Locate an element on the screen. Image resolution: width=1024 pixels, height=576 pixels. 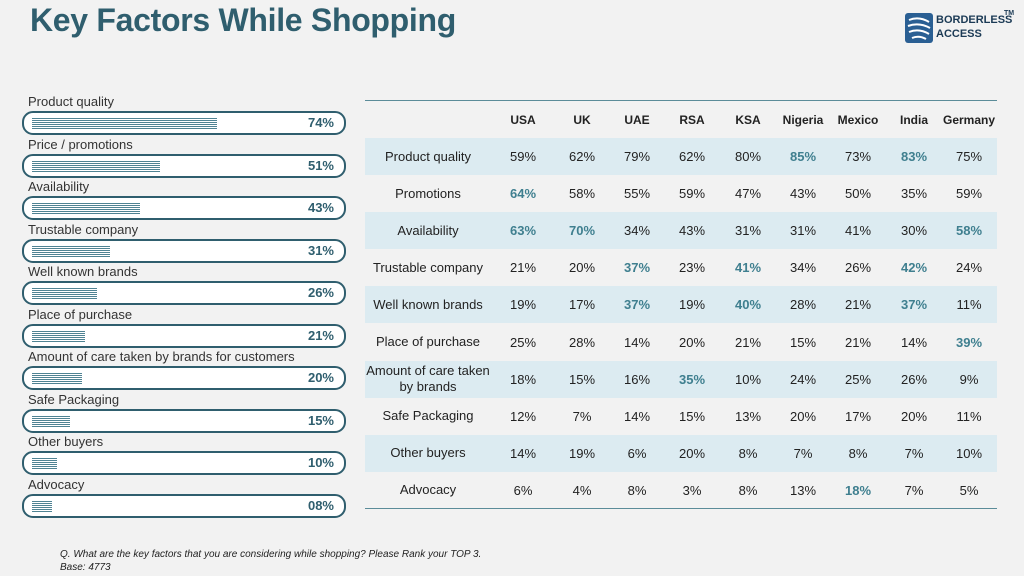
table-row: Safe Packaging 12% 7% 14% 15% 13% 20% 17% 20% 11% is located at coordinates (681, 416).